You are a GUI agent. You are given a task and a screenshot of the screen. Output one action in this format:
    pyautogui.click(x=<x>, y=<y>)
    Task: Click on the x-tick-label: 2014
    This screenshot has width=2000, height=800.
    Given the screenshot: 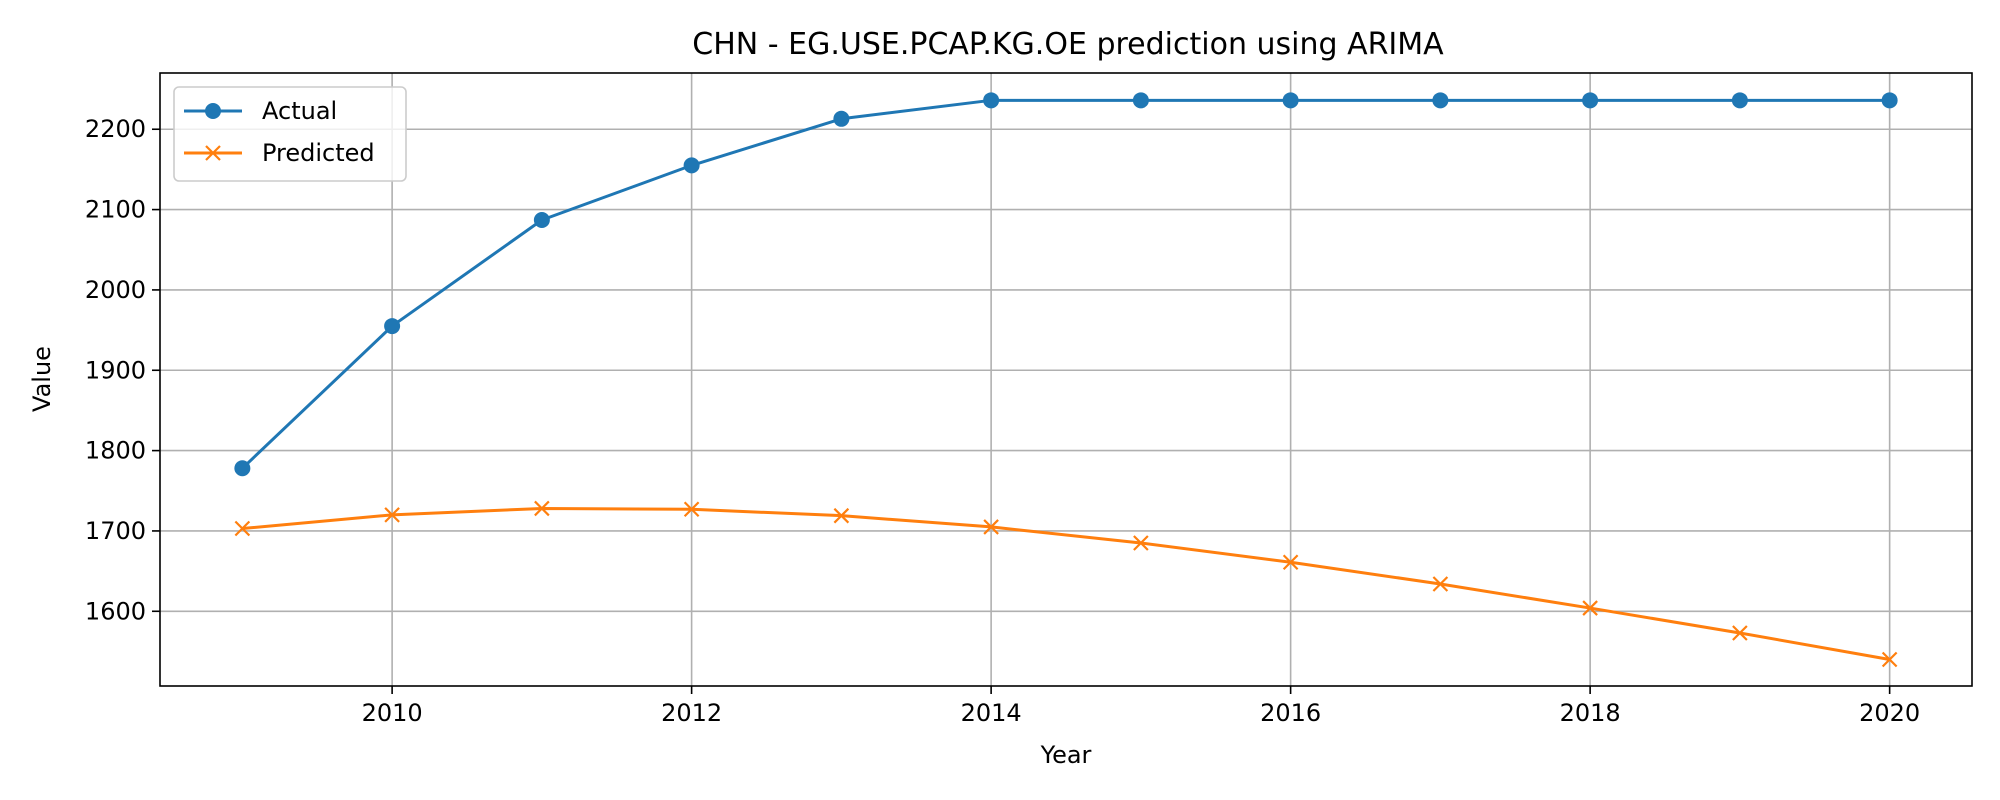 What is the action you would take?
    pyautogui.click(x=991, y=713)
    